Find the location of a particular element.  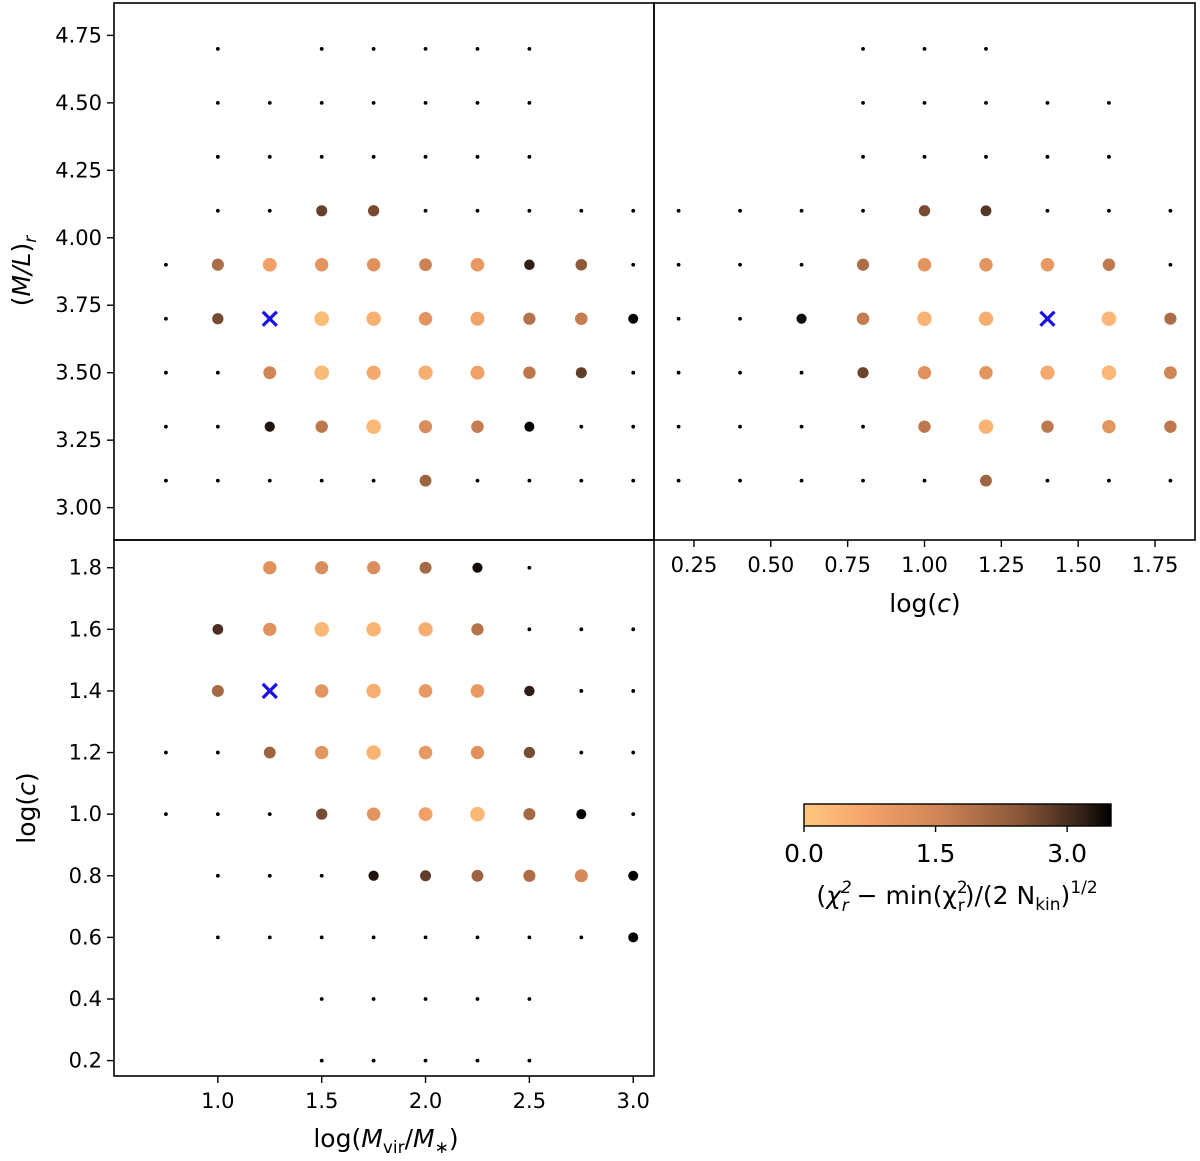

y-tick-label-ml-vs-logm: 4.25 is located at coordinates (78, 170).